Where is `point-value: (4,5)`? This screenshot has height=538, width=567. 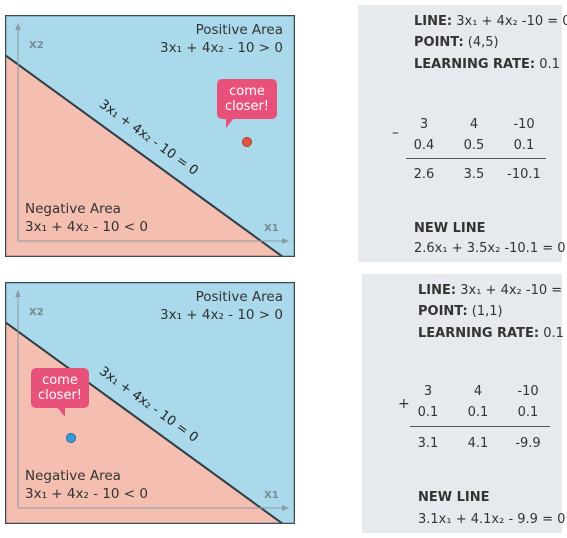 point-value: (4,5) is located at coordinates (483, 42).